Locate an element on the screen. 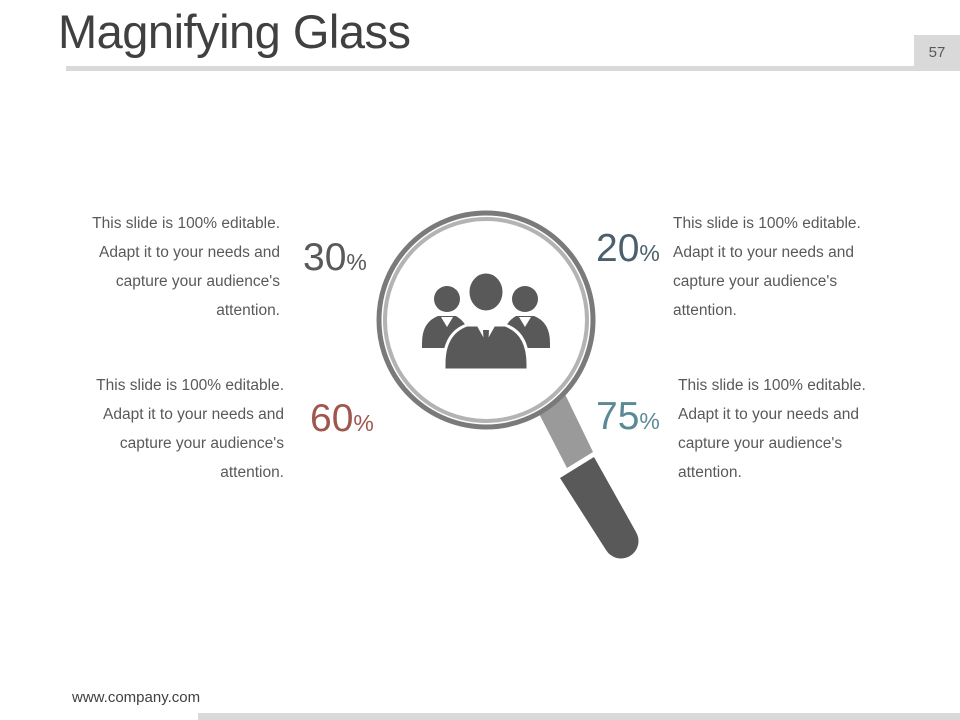 This screenshot has height=720, width=960. stat-bottom-left: 60% is located at coordinates (342, 418).